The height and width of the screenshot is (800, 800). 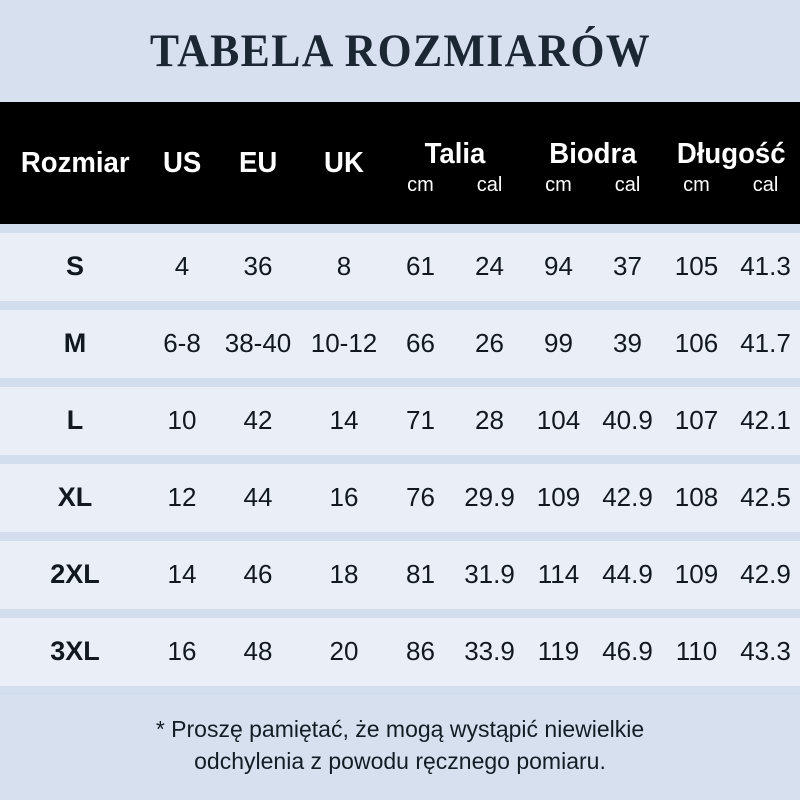 What do you see at coordinates (182, 497) in the screenshot?
I see `cell-us: 12` at bounding box center [182, 497].